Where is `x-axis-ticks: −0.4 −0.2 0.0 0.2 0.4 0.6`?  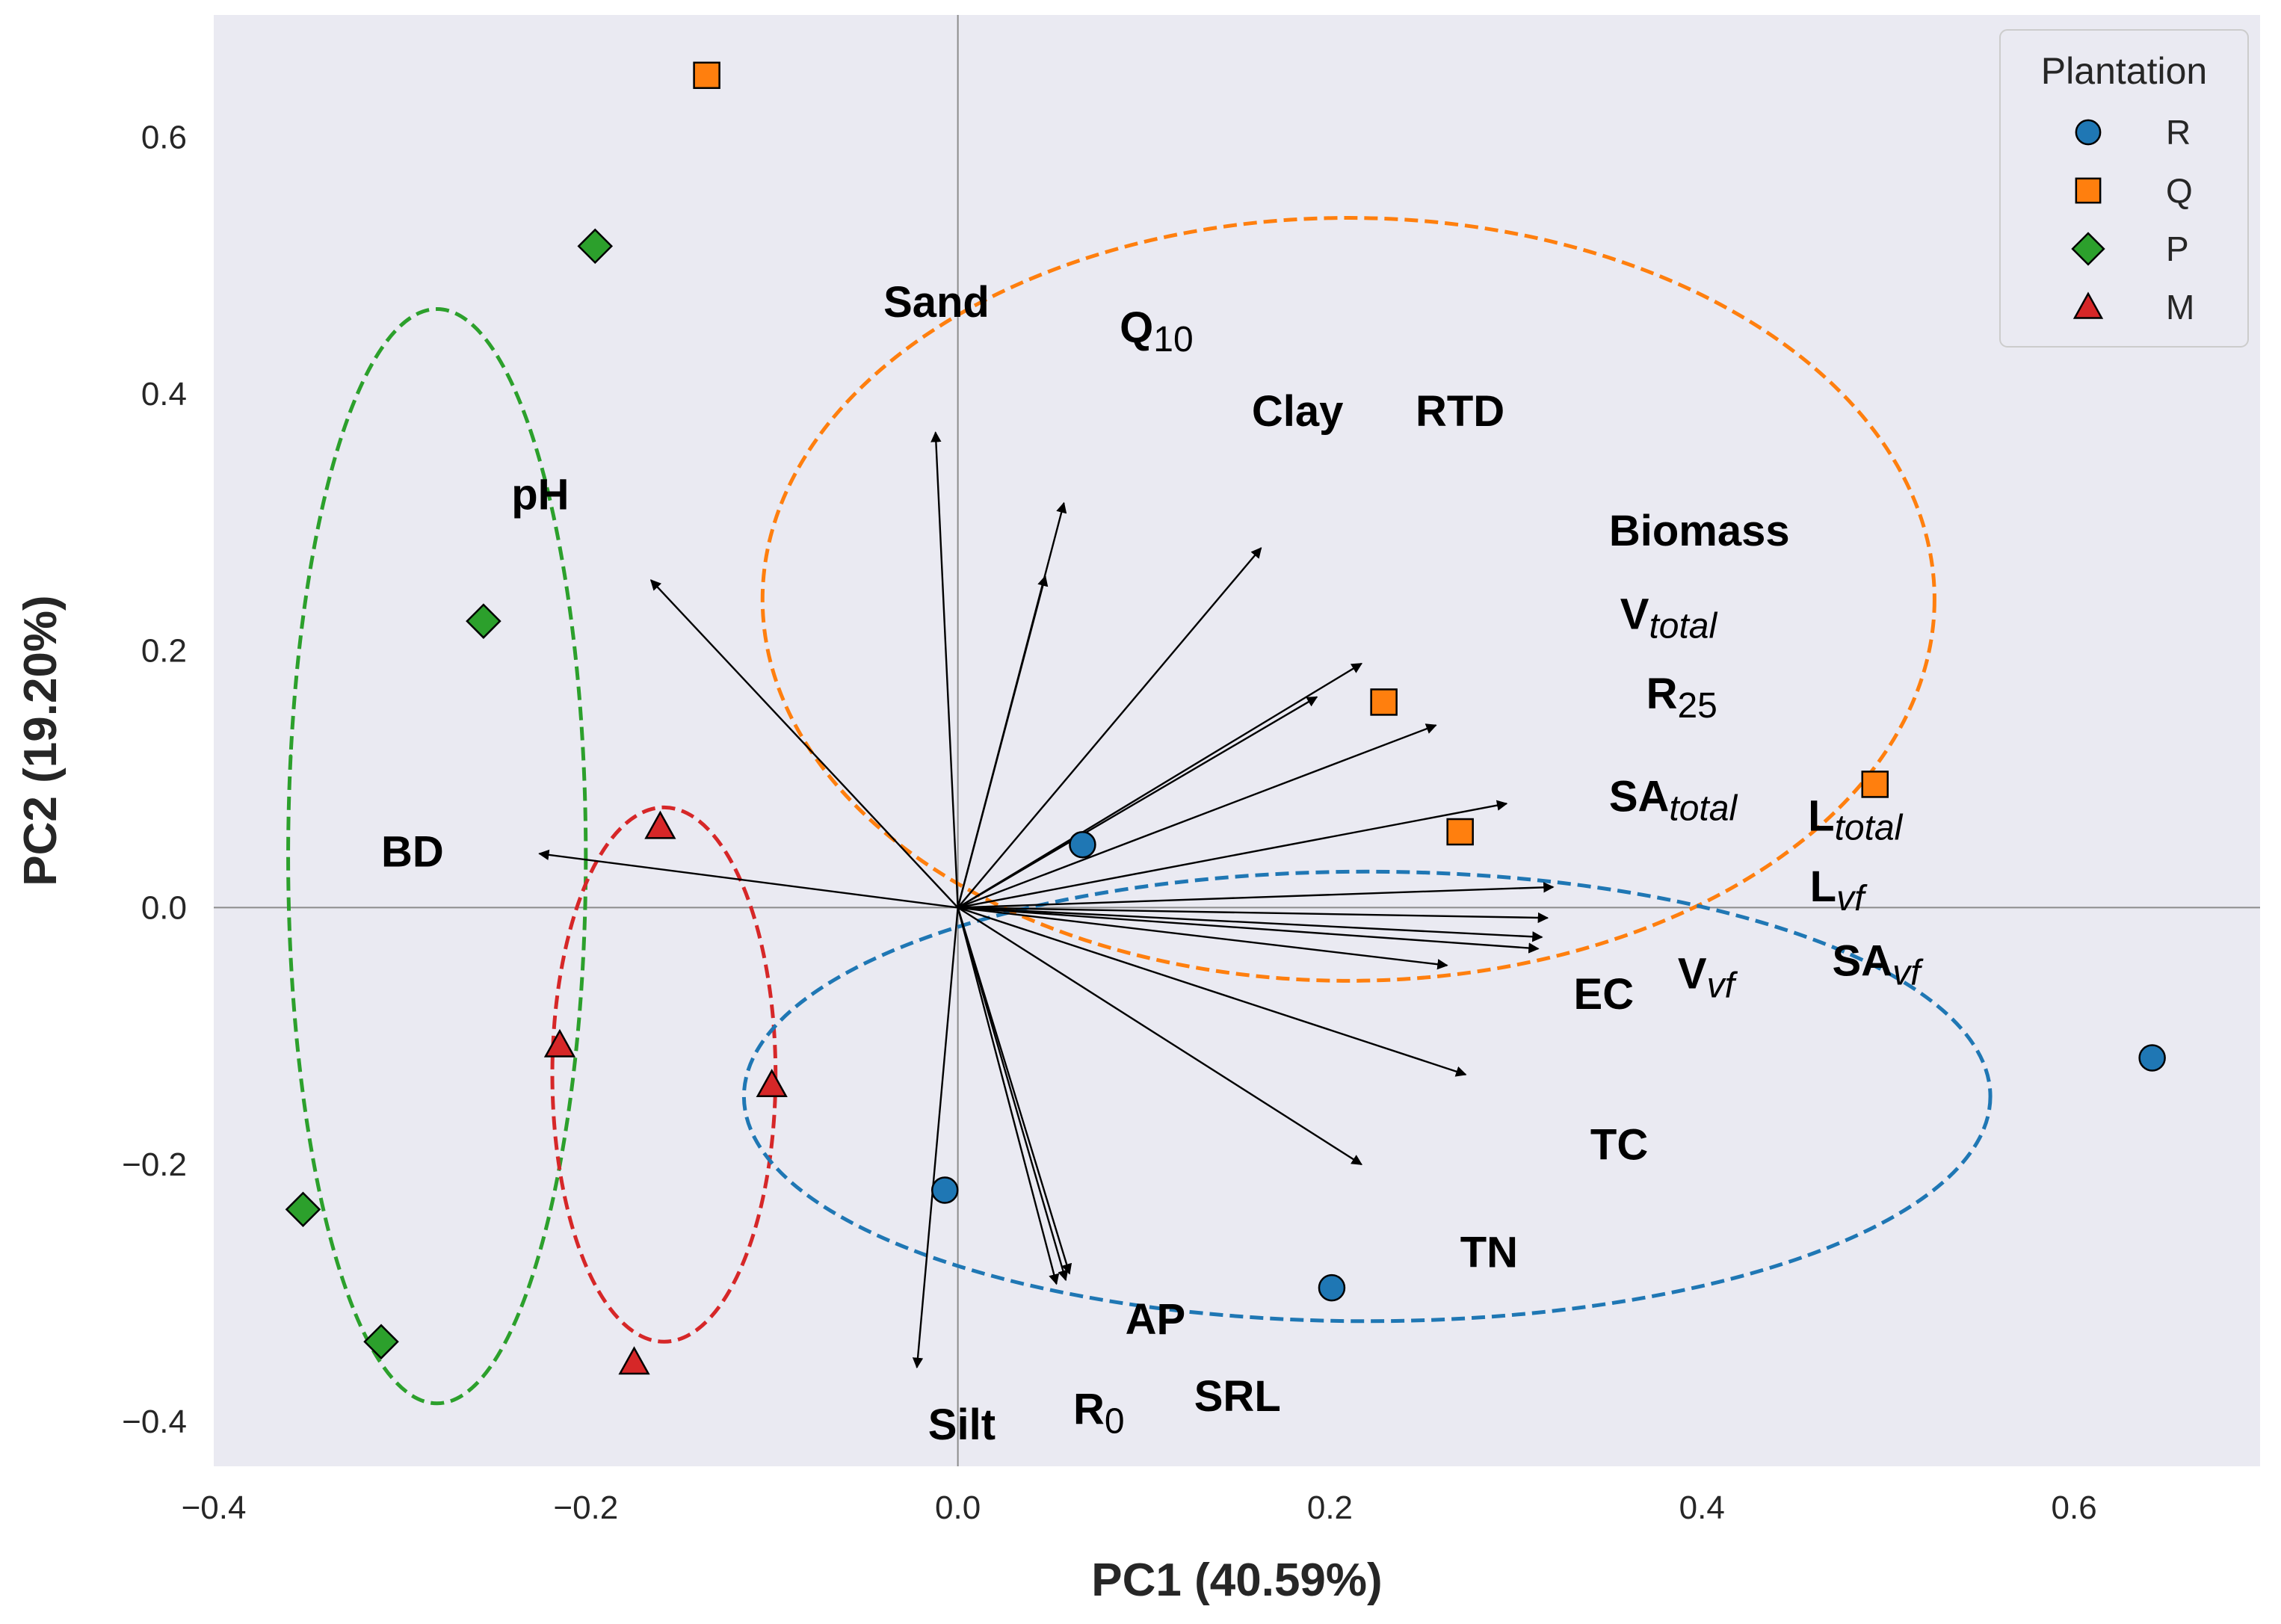 x-axis-ticks: −0.4 −0.2 0.0 0.2 0.4 0.6 is located at coordinates (1139, 1508).